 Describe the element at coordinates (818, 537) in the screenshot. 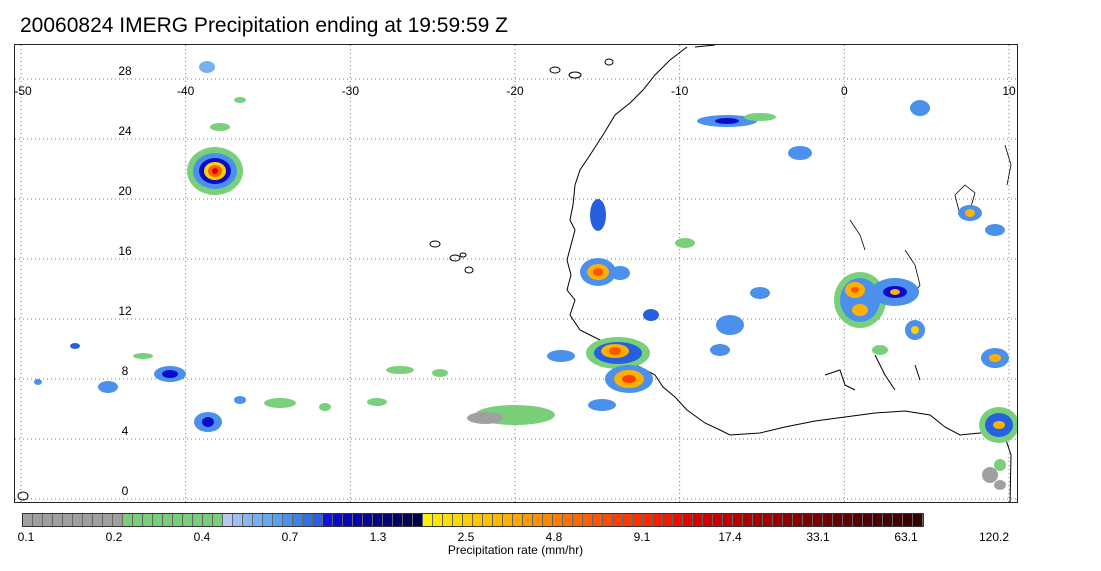

I see `colorbar-tick-label: 33.1` at that location.